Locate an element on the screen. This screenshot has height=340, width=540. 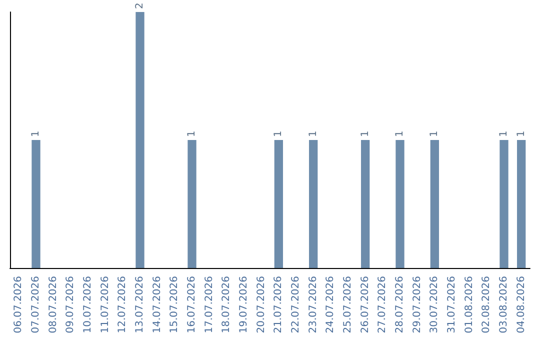
x-tick-label: 19.07.2026 is located at coordinates (244, 305).